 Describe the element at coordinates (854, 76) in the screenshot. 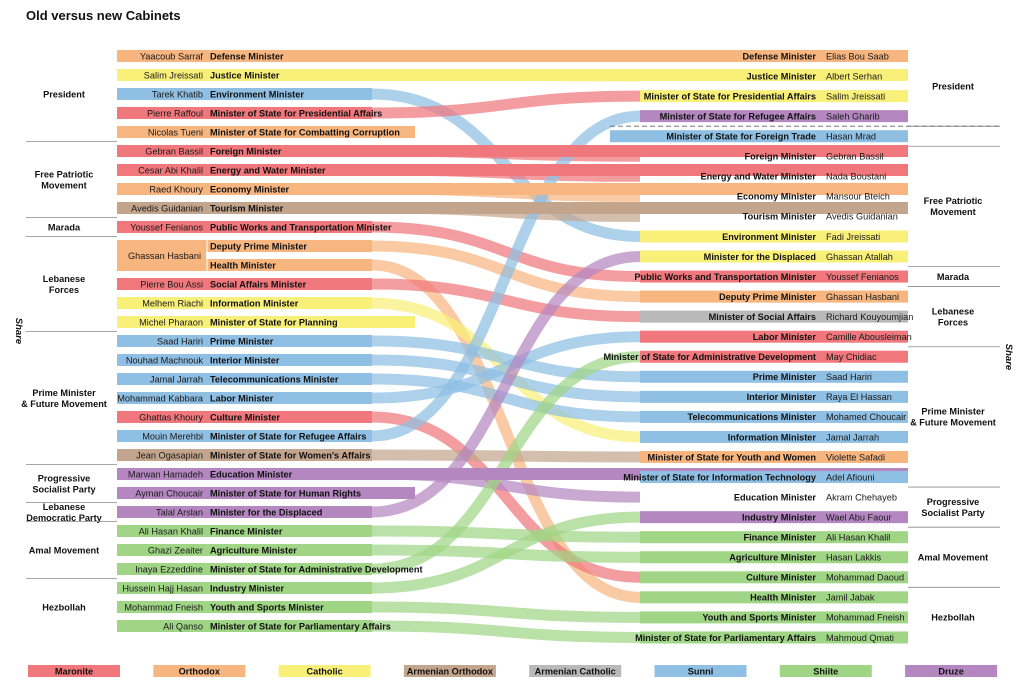

I see `new-minister-name: Albert Serhan` at that location.